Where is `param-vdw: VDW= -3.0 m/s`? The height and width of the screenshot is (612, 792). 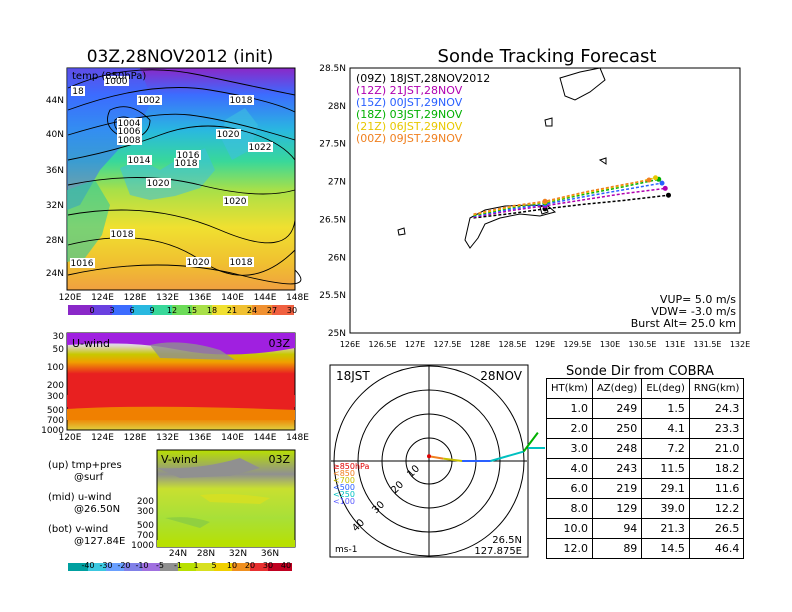
param-vdw: VDW= -3.0 m/s is located at coordinates (693, 311).